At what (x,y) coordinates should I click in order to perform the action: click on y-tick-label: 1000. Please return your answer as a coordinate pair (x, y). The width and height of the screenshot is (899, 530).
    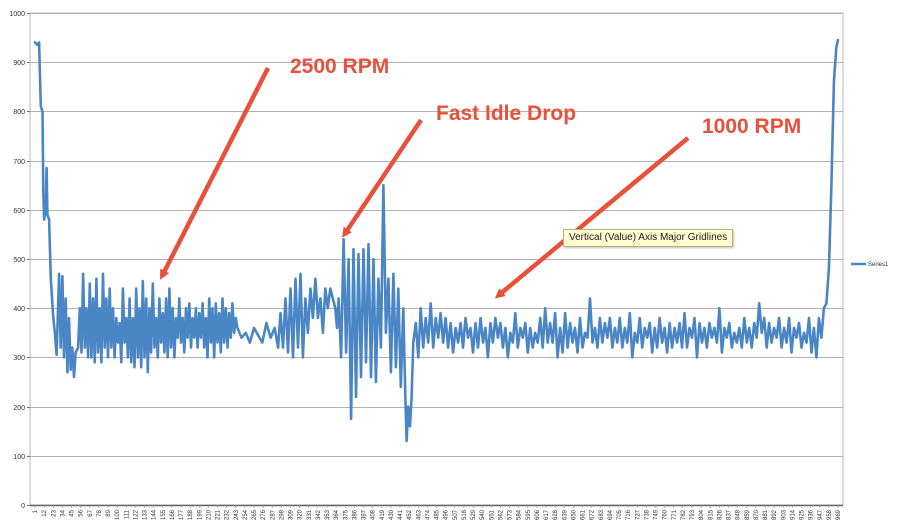
    Looking at the image, I should click on (17, 14).